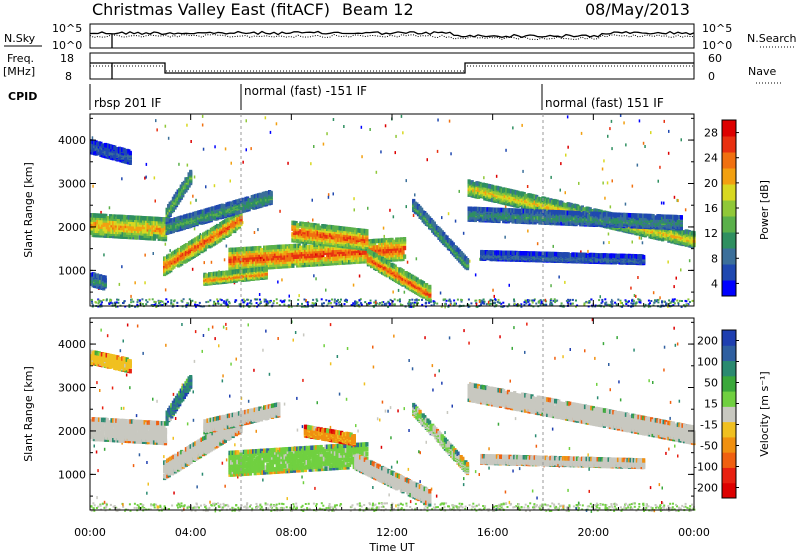 The image size is (800, 554). I want to click on nave-tick-top: 60, so click(715, 58).